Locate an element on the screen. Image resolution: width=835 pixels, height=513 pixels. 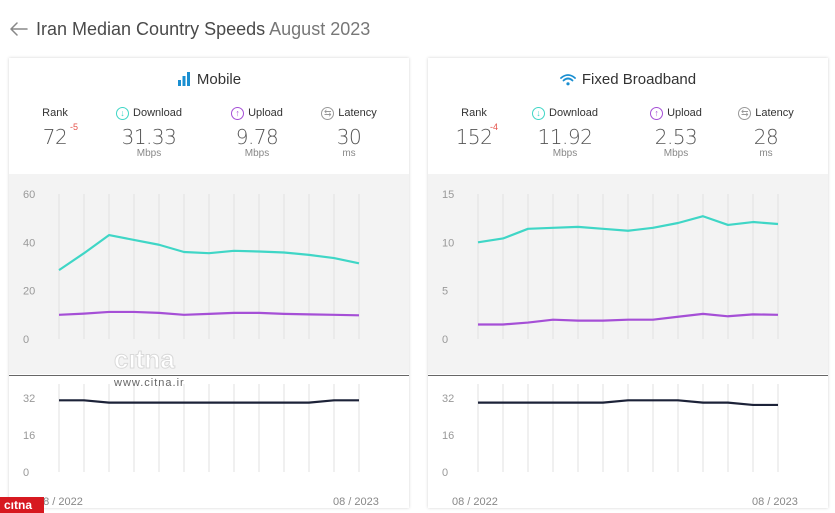
download-value: 11.92 is located at coordinates (565, 137).